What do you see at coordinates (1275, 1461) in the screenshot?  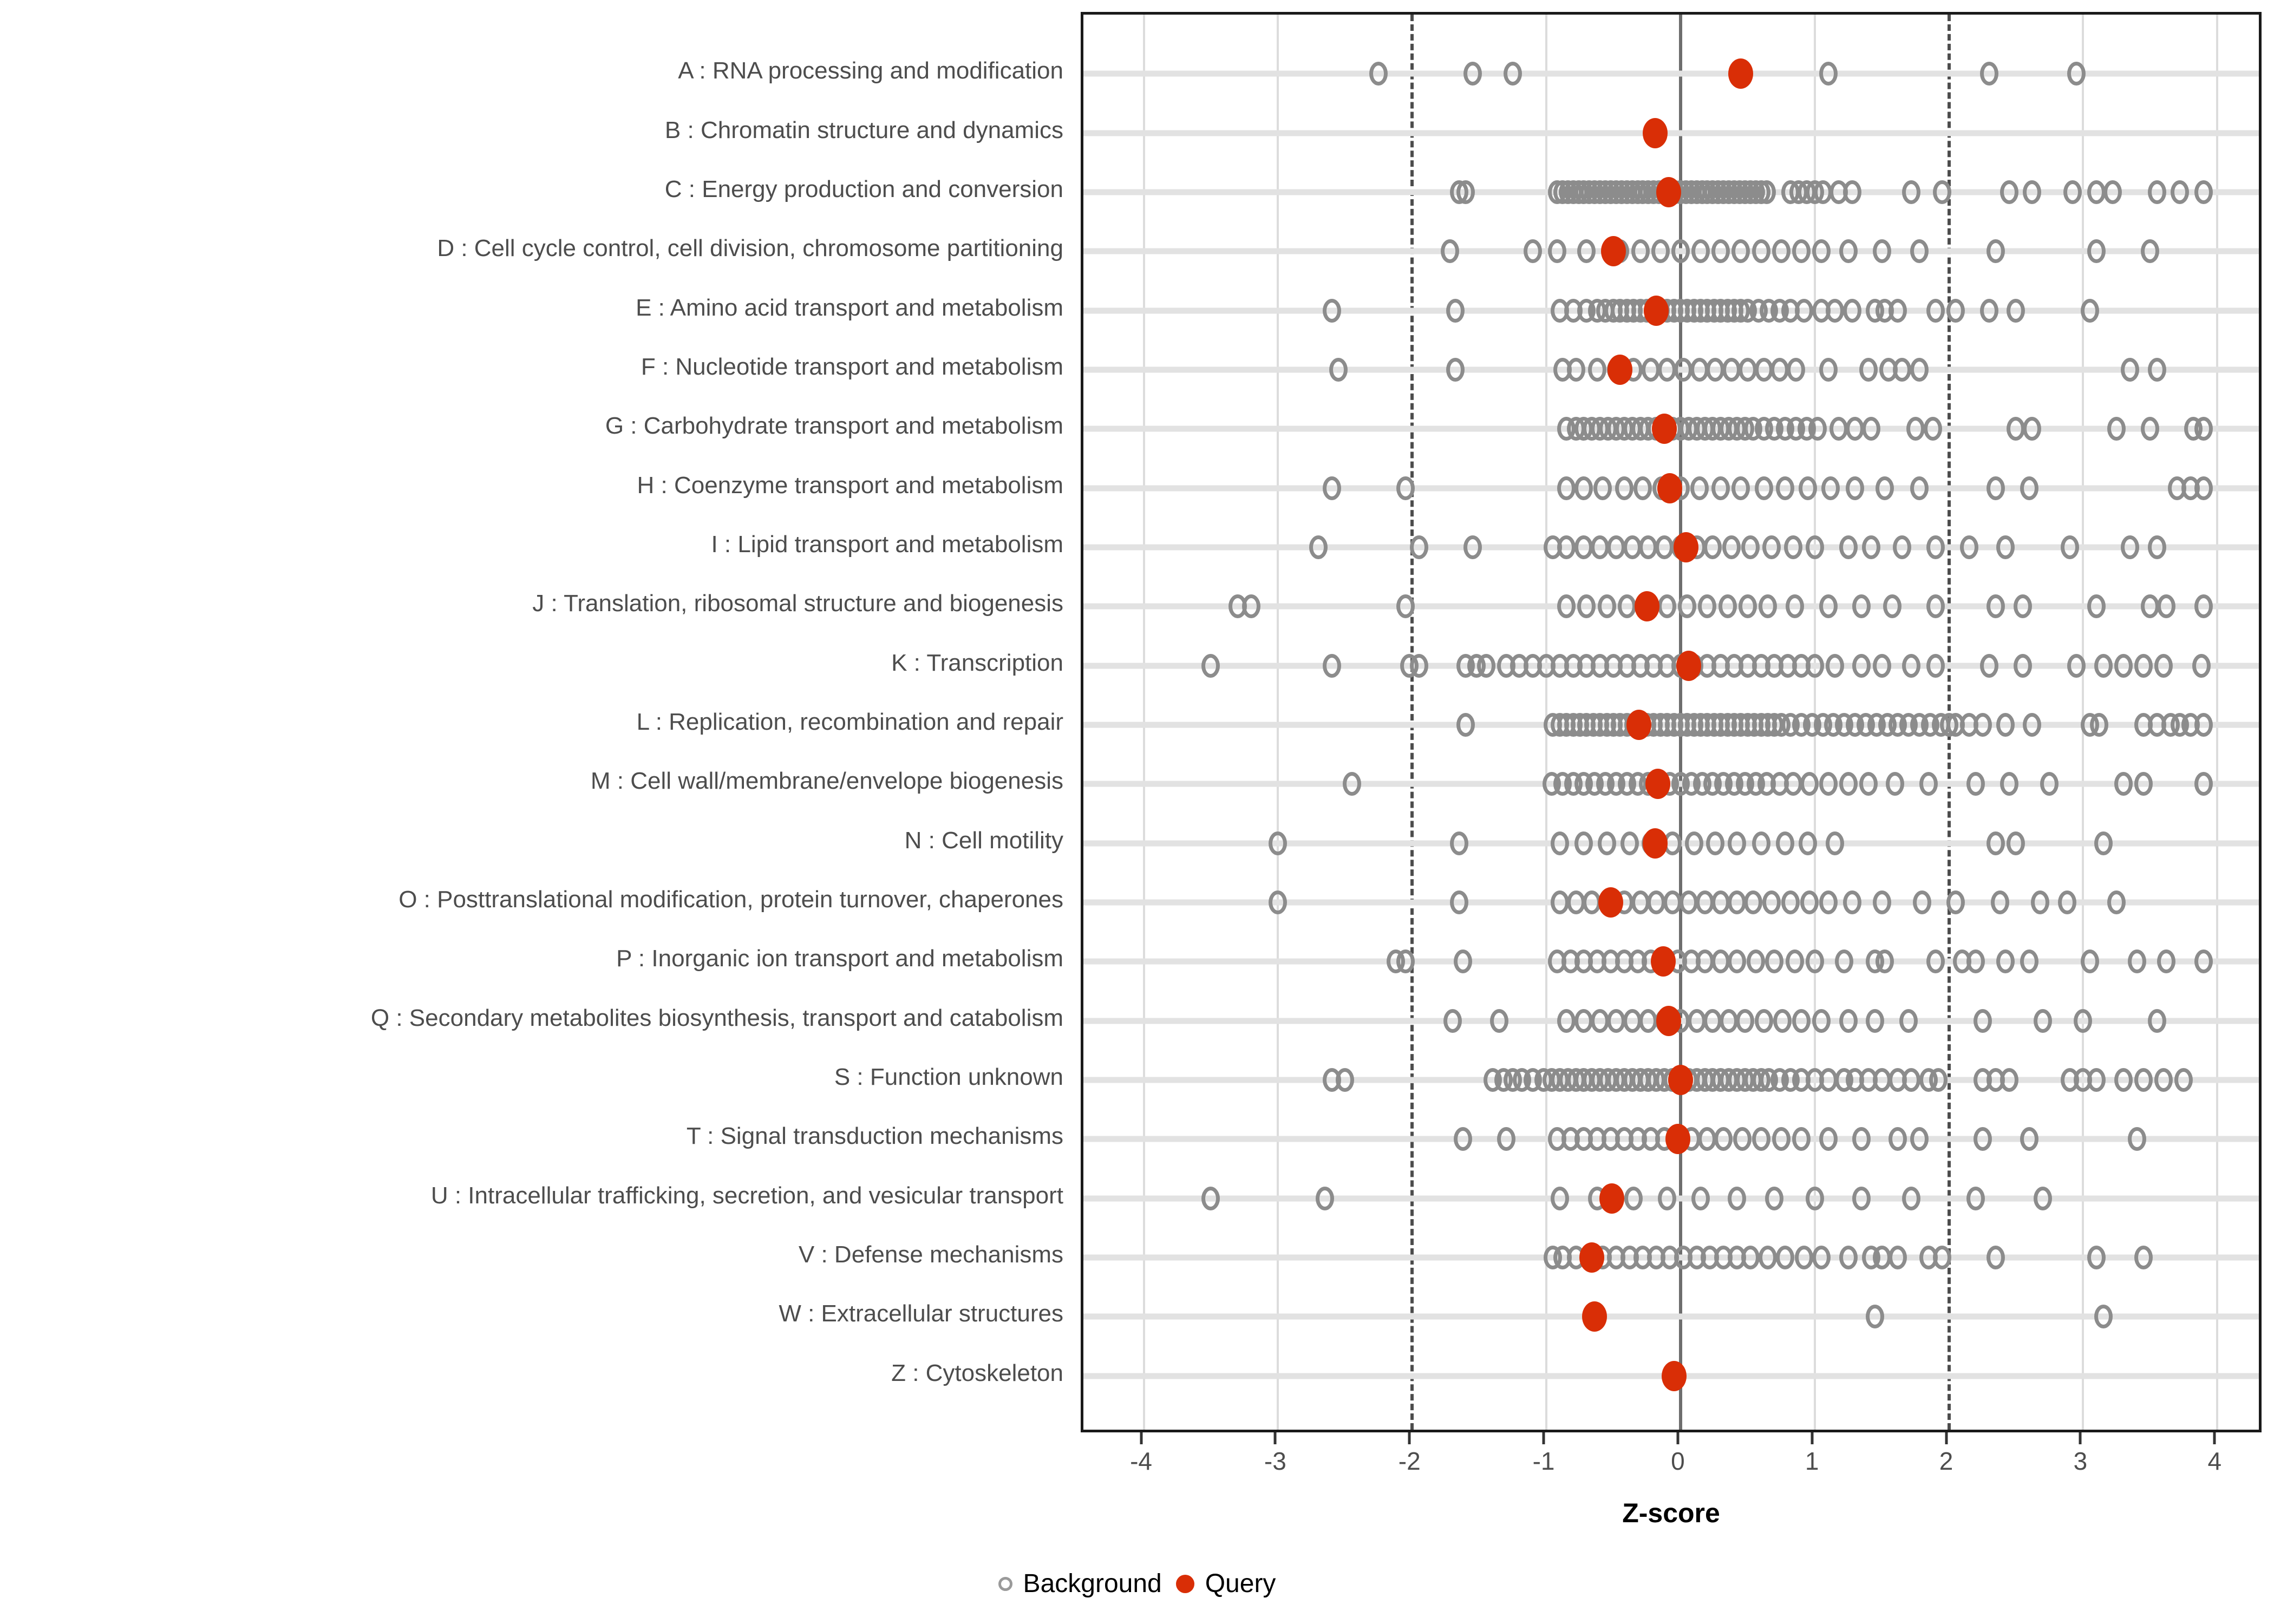 I see `x-axis-tick-label: -3` at bounding box center [1275, 1461].